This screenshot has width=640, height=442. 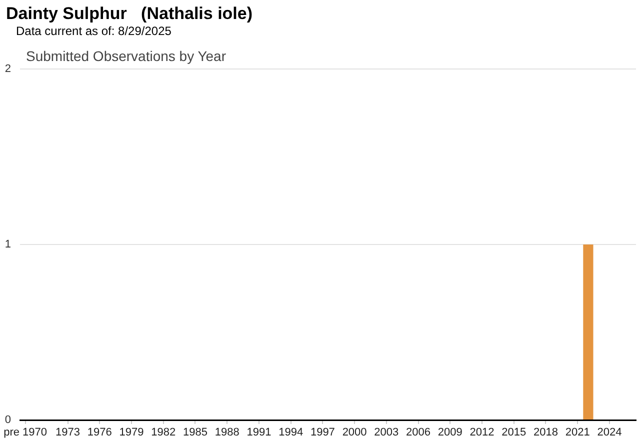 I want to click on text: Submitted Observations by Year, so click(x=126, y=56).